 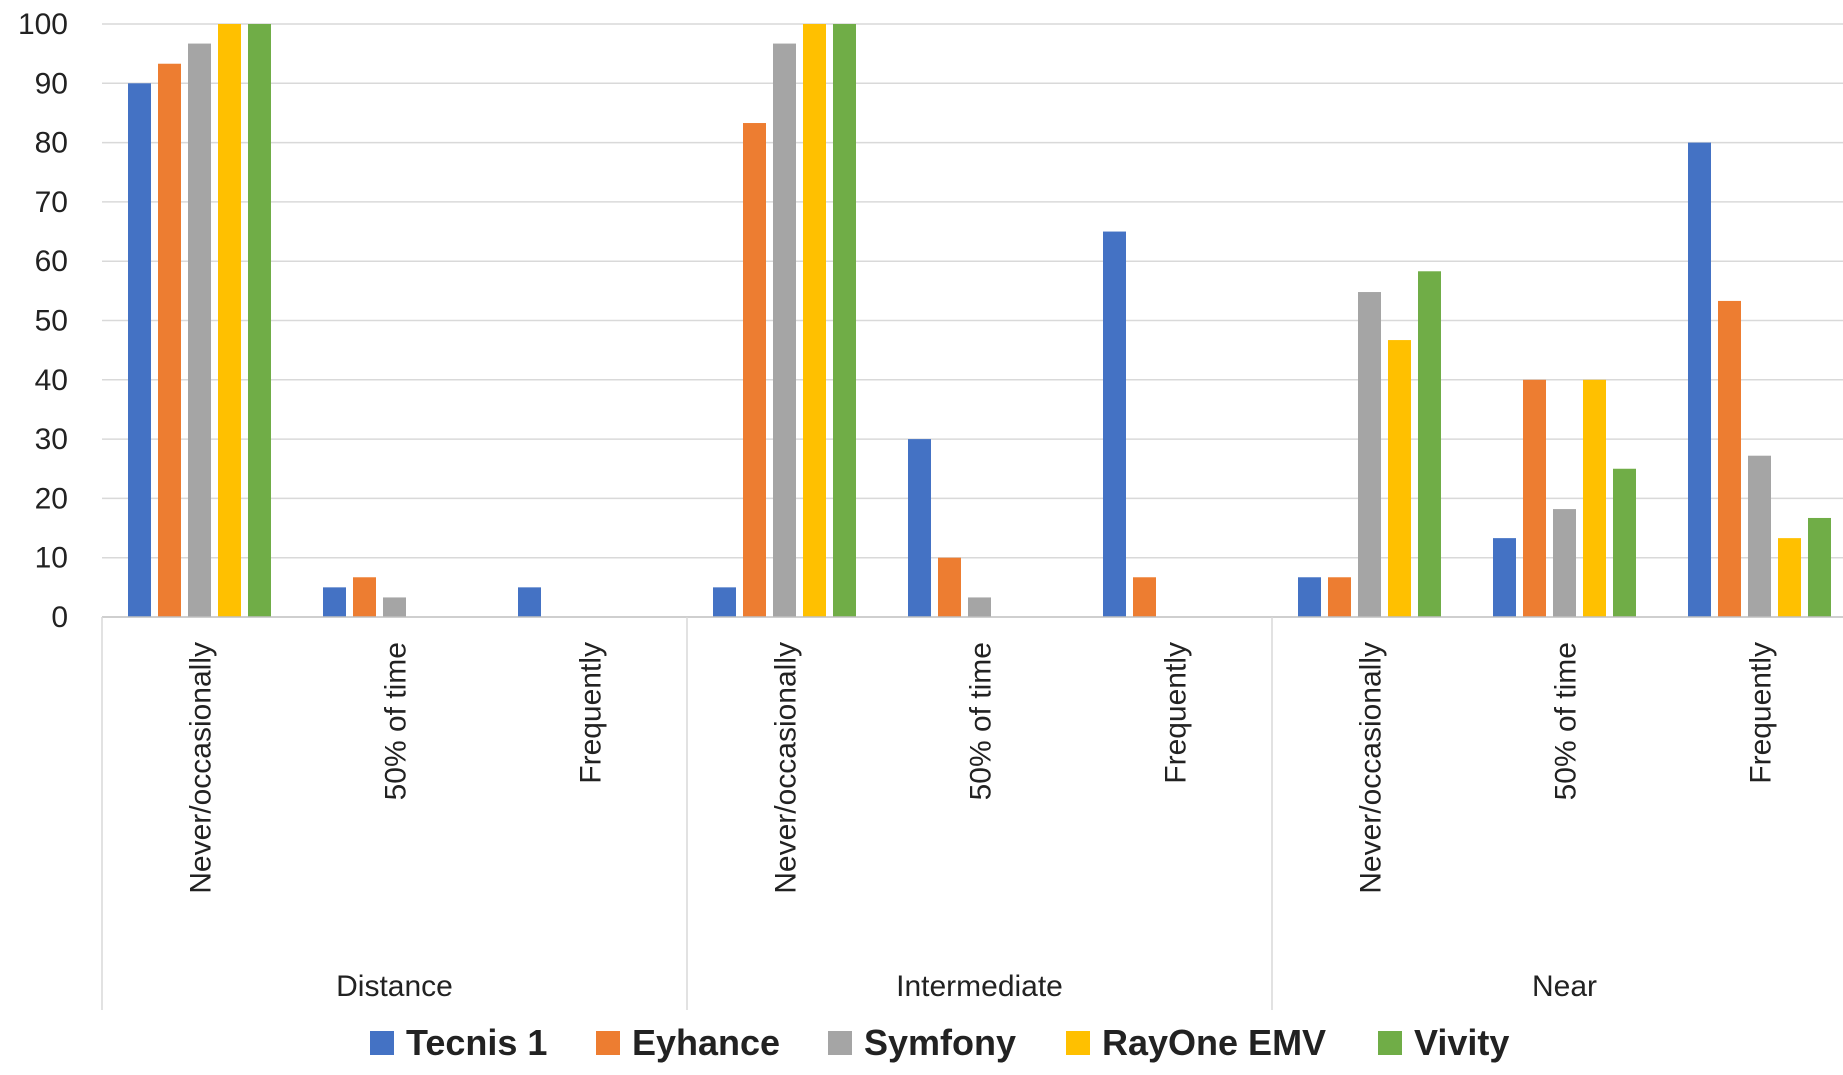 I want to click on y-tick-label: 10, so click(x=51, y=558).